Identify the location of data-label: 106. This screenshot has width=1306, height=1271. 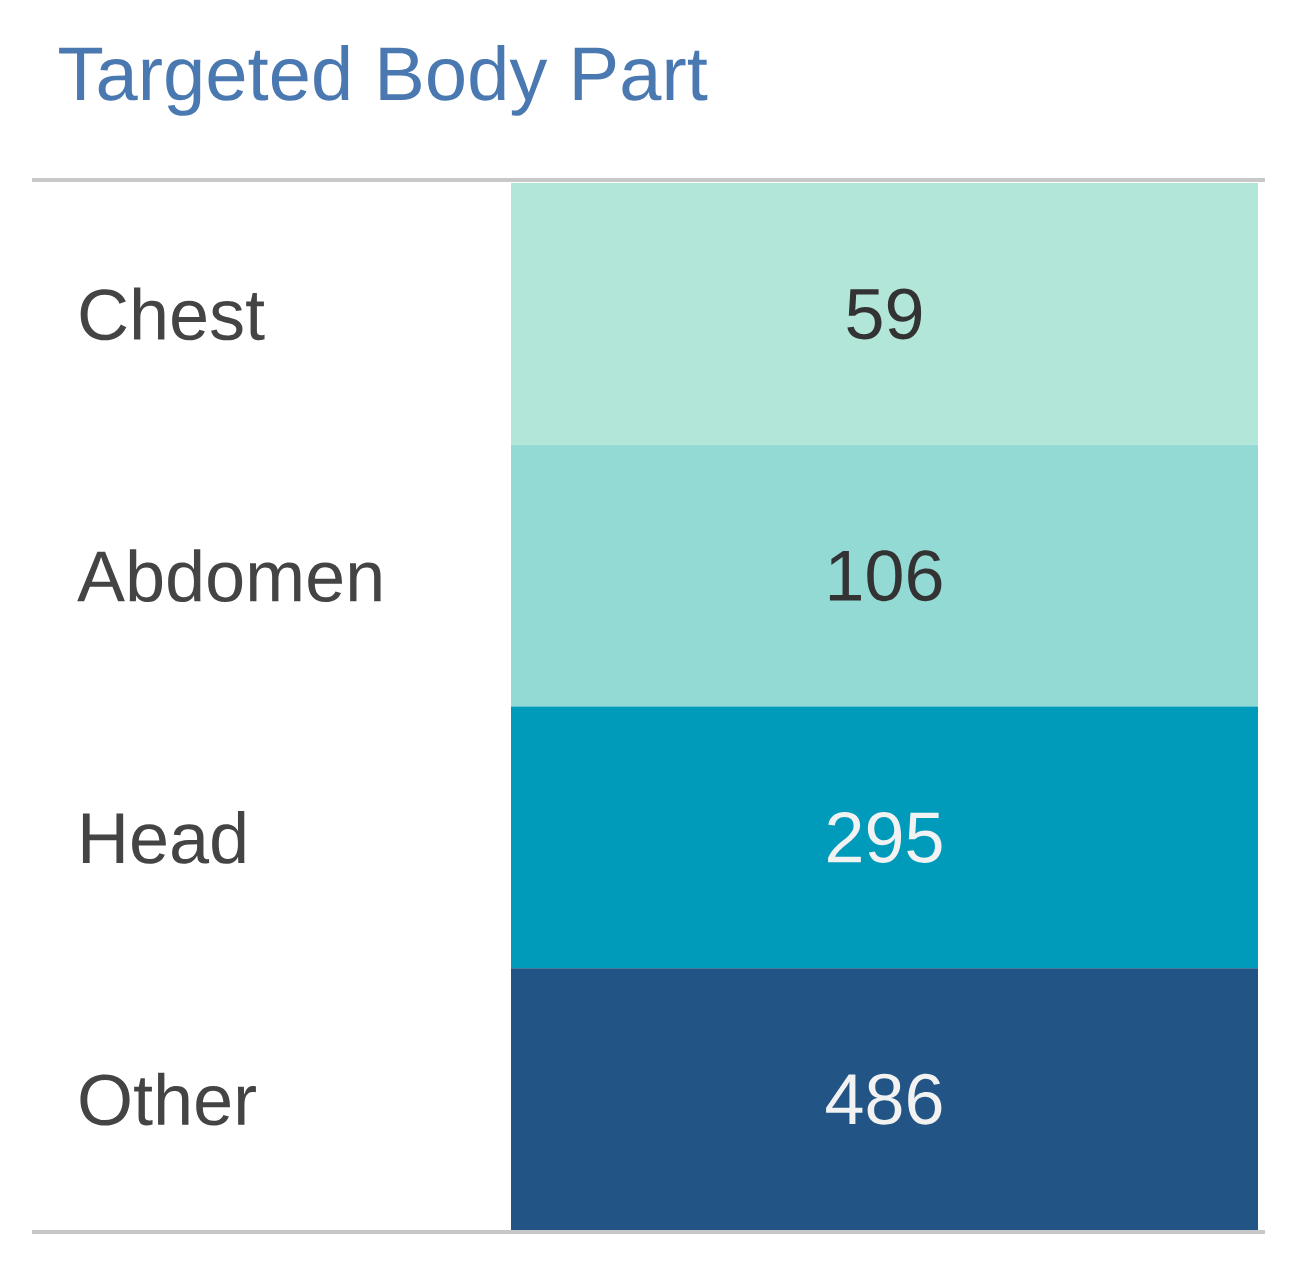
(885, 576).